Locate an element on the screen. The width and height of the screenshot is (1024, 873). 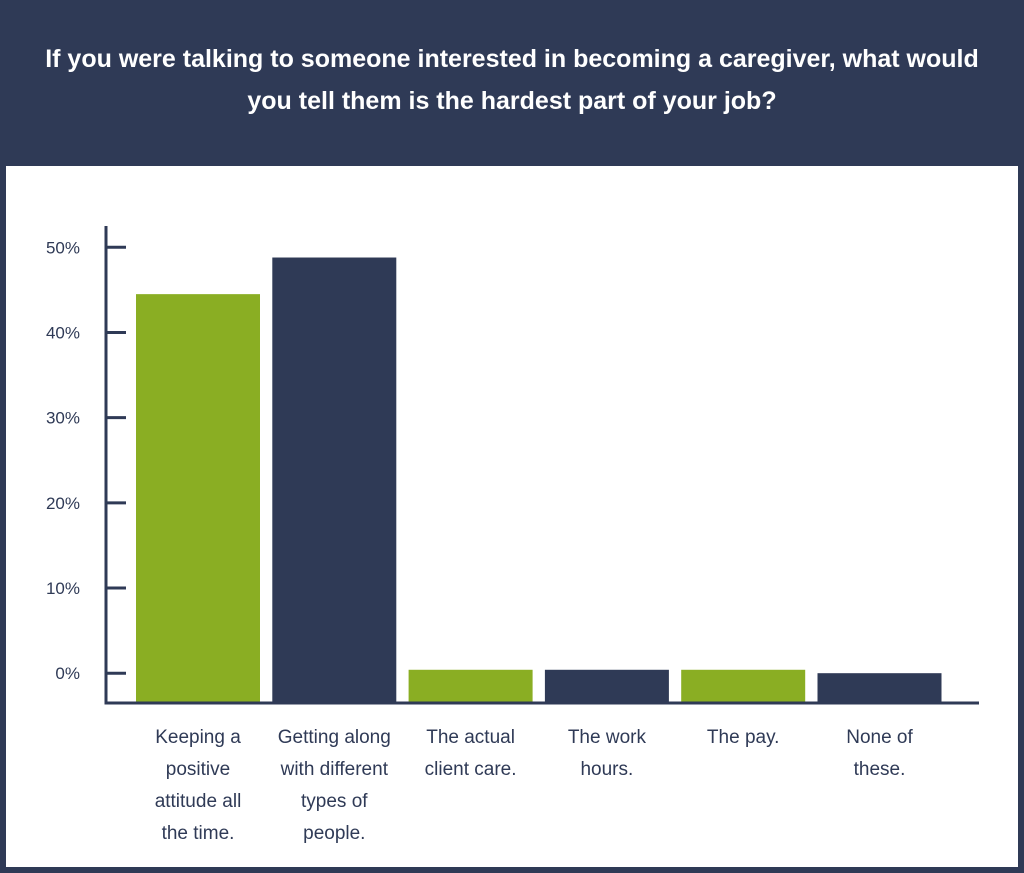
category-label: The work hours. is located at coordinates (607, 753).